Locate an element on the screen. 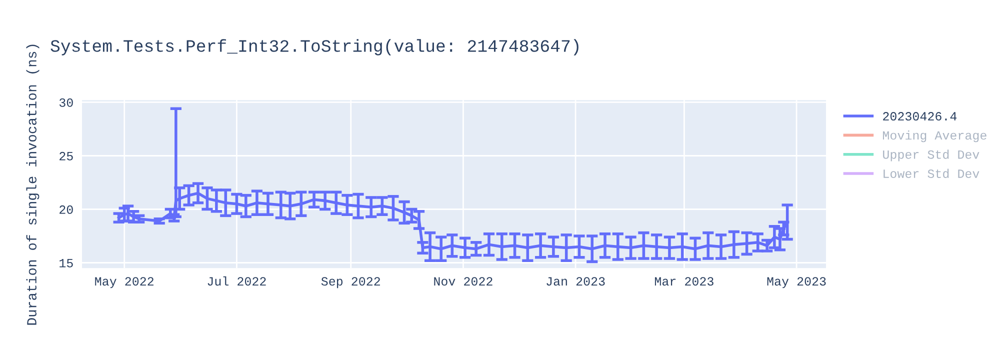 The height and width of the screenshot is (350, 1000). x-tick-label: Jul 2022 is located at coordinates (237, 281).